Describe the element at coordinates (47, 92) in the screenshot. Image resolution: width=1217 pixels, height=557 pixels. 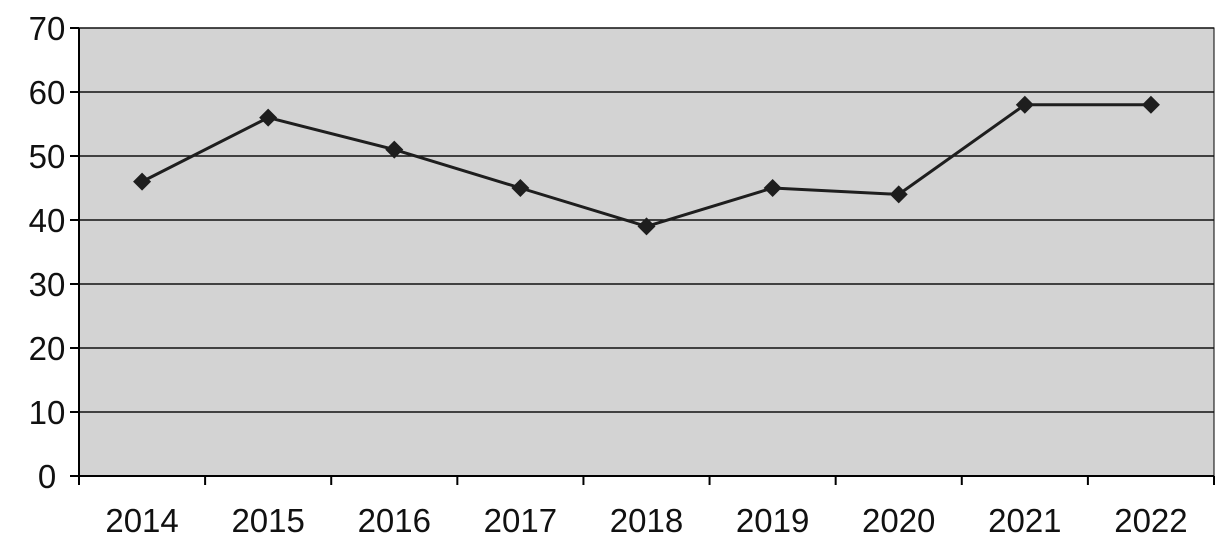
I see `y-tick-label: 60` at that location.